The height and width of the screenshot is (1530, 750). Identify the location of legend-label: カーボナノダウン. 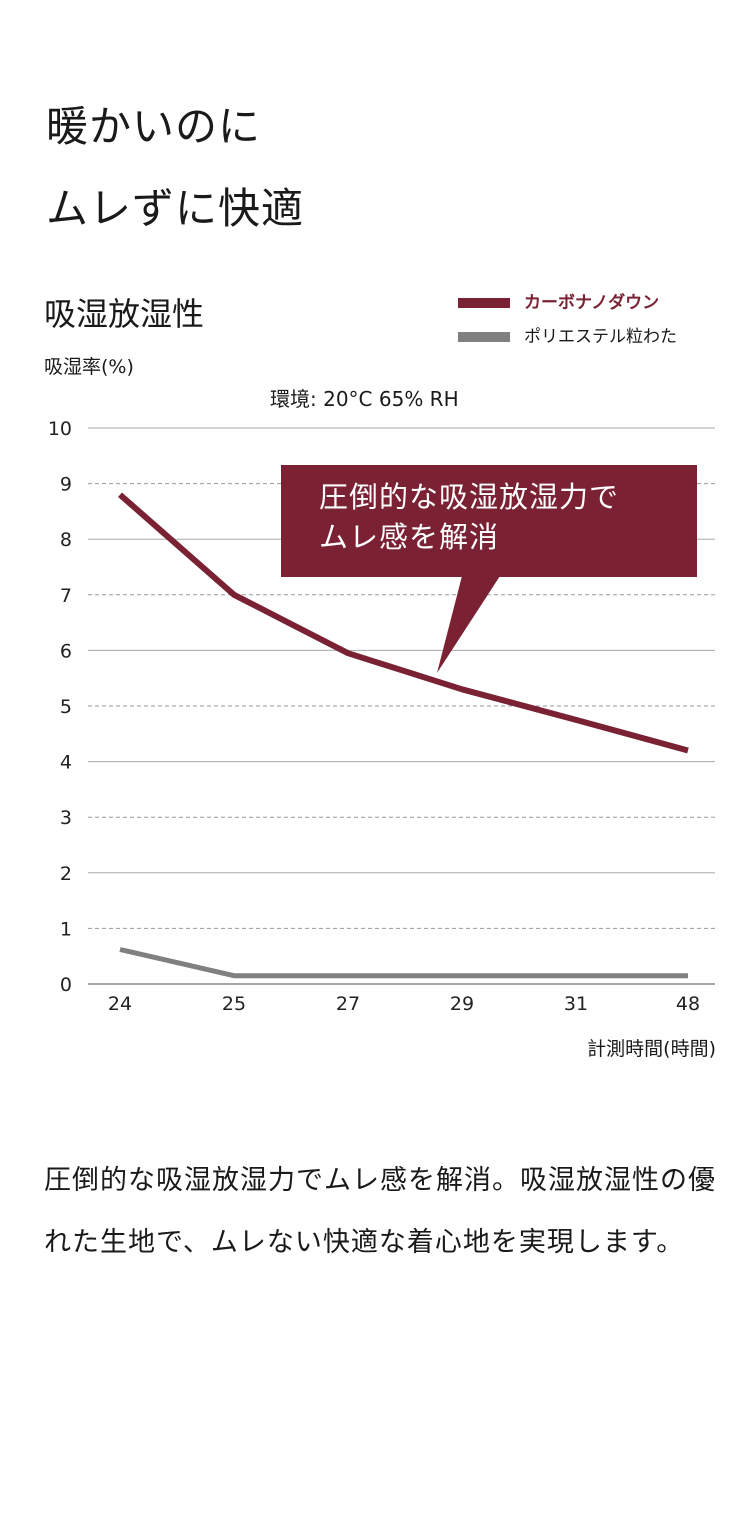
(592, 303).